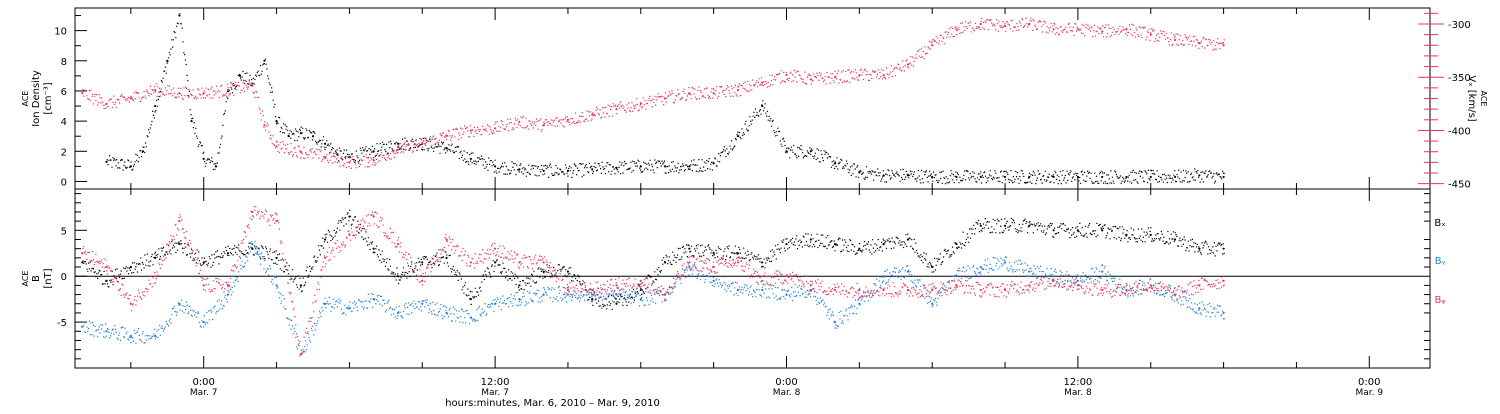 The width and height of the screenshot is (1500, 414). What do you see at coordinates (60, 32) in the screenshot?
I see `density-tick-label: 10` at bounding box center [60, 32].